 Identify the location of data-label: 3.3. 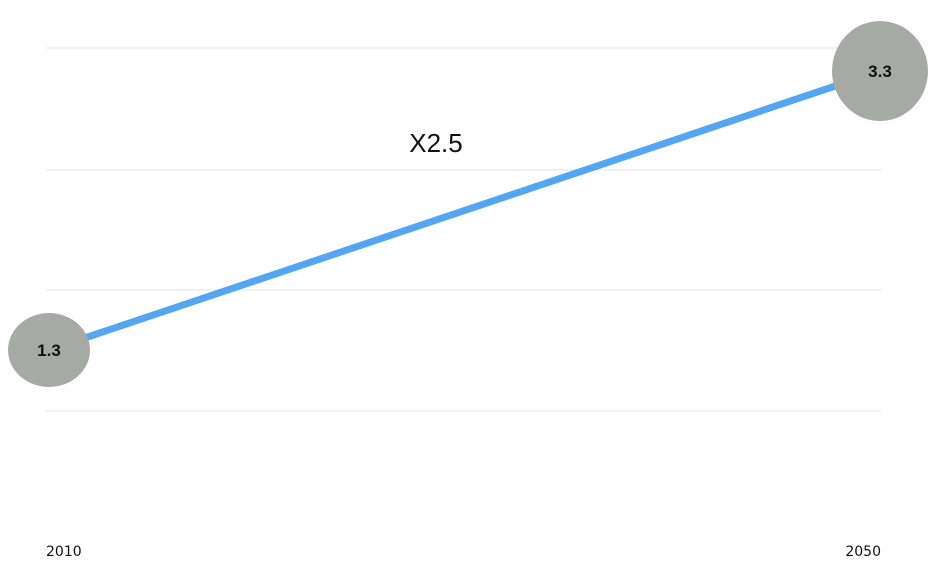
(880, 71).